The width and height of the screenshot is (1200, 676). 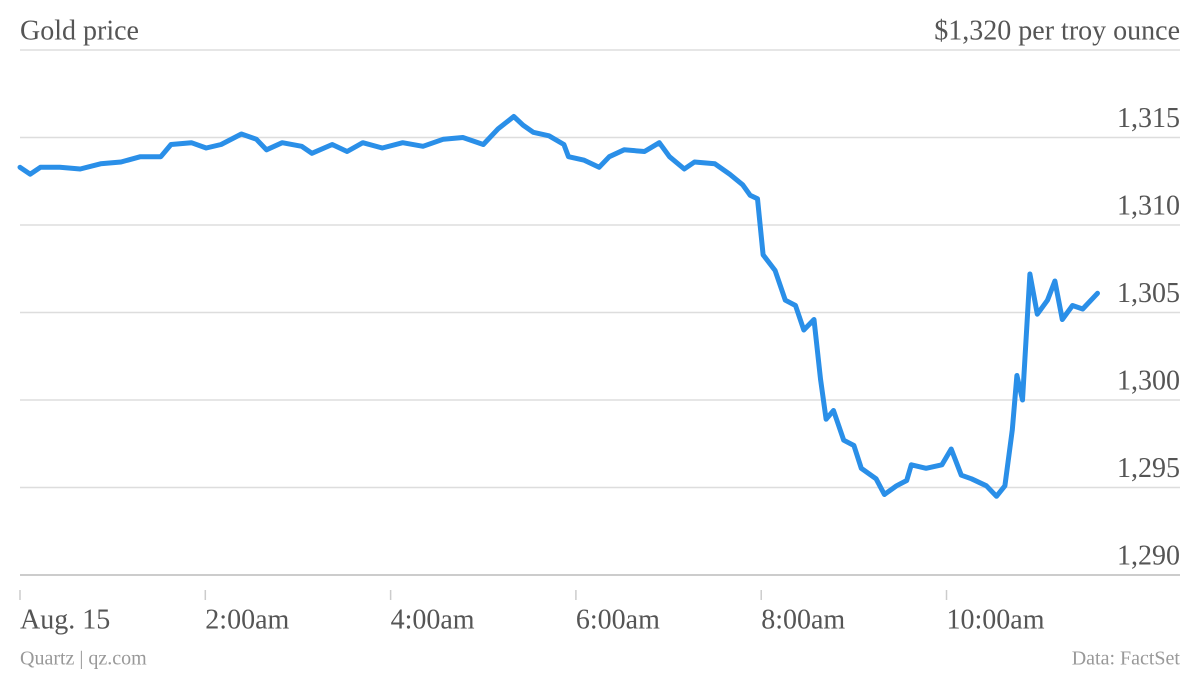 What do you see at coordinates (1148, 205) in the screenshot?
I see `y-tick-label: 1,310` at bounding box center [1148, 205].